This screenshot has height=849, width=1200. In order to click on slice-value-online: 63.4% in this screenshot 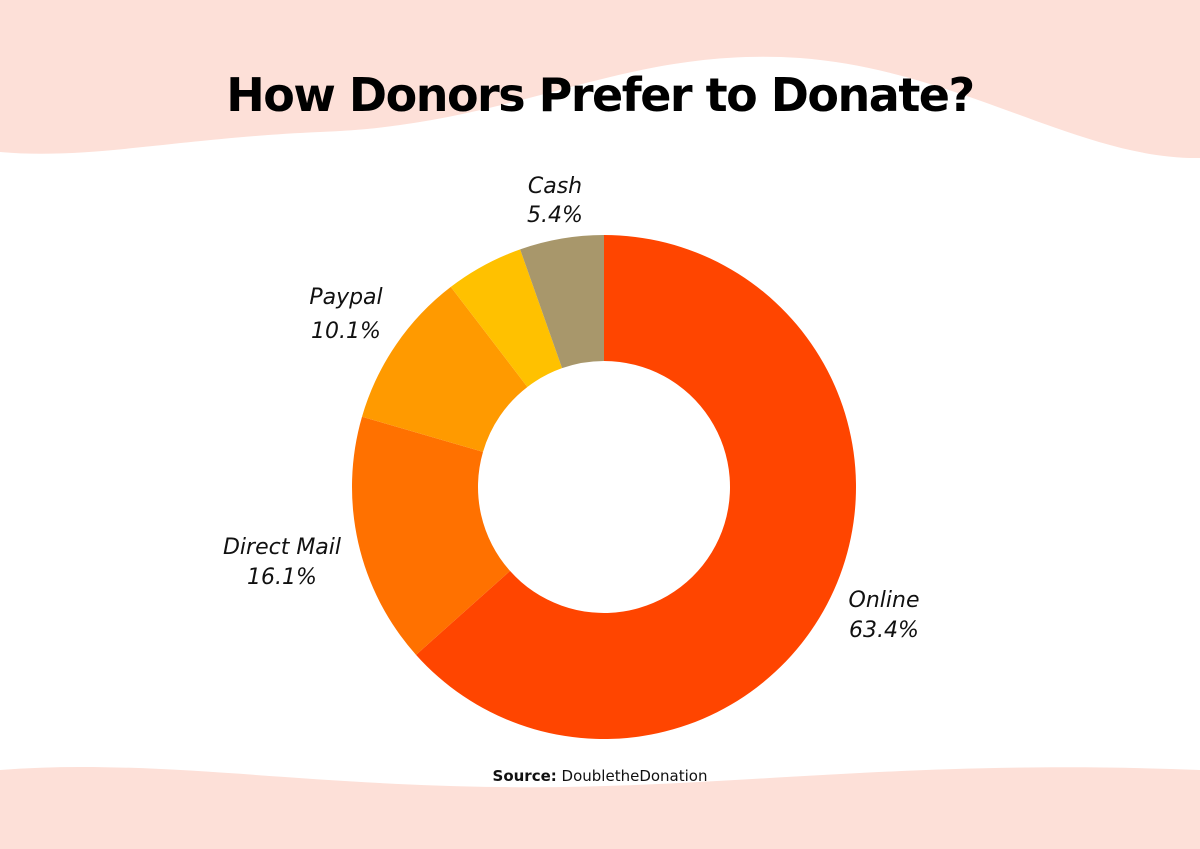, I will do `click(884, 630)`.